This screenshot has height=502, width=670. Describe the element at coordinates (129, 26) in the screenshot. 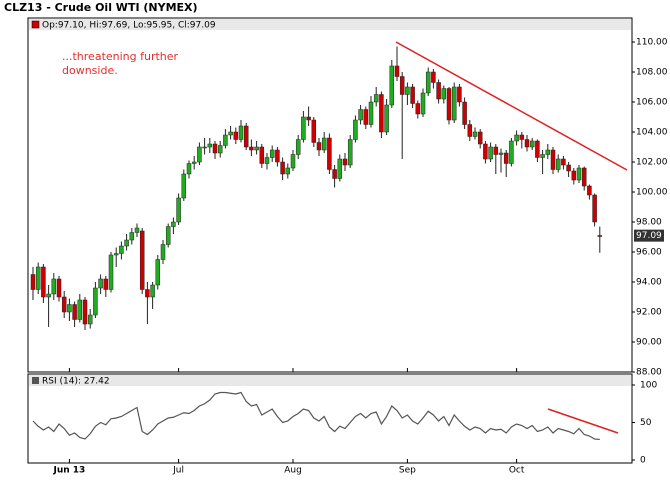

I see `ohlc-label: Op:97.10, Hi:97.69, Lo:95.95, Cl:97.09` at that location.